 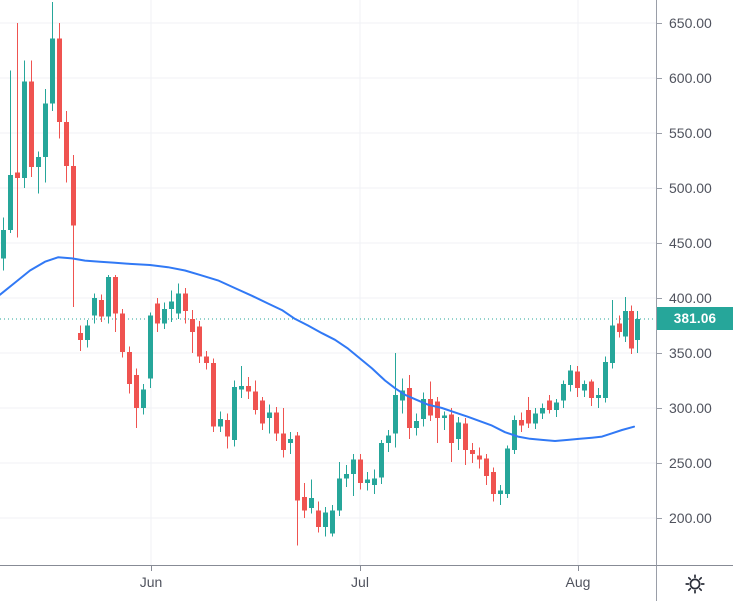 I want to click on time-tick-label: Jun, so click(x=151, y=582).